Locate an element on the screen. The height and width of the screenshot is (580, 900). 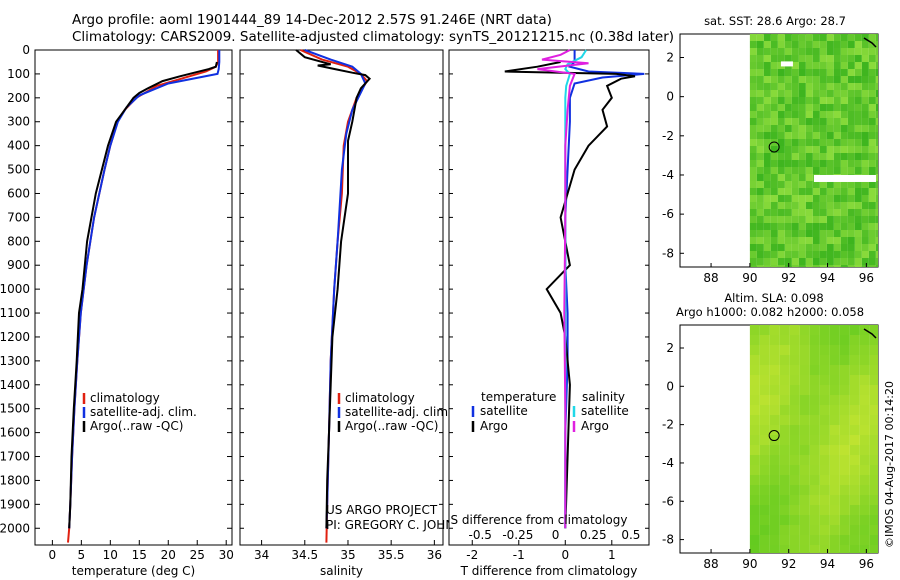
x2-tick-label: 0.5 is located at coordinates (630, 535).